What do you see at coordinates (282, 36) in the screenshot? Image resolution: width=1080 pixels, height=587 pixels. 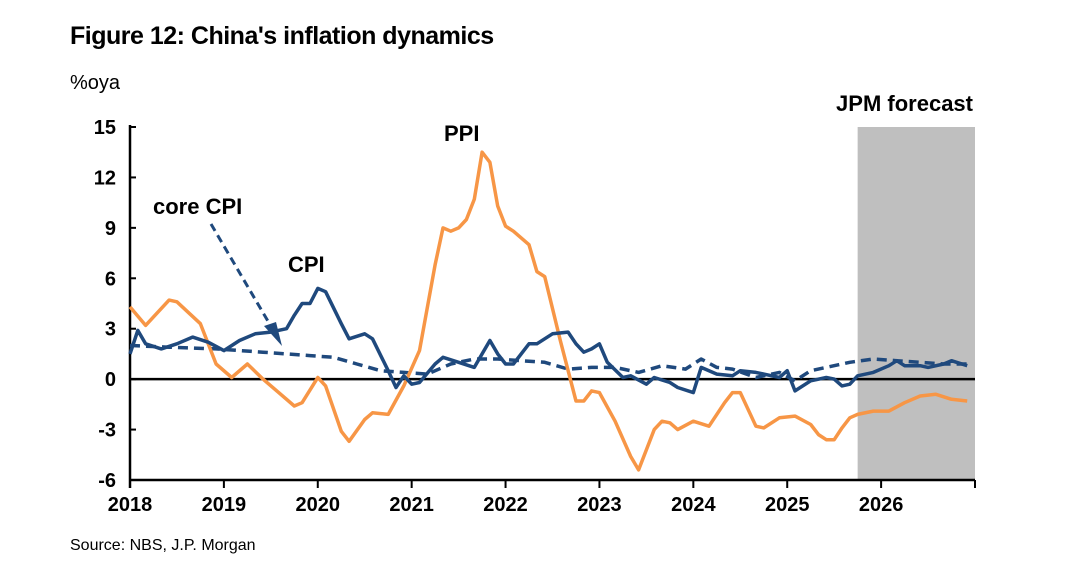 I see `chart-title: Figure 12: China's inflation dynamics` at bounding box center [282, 36].